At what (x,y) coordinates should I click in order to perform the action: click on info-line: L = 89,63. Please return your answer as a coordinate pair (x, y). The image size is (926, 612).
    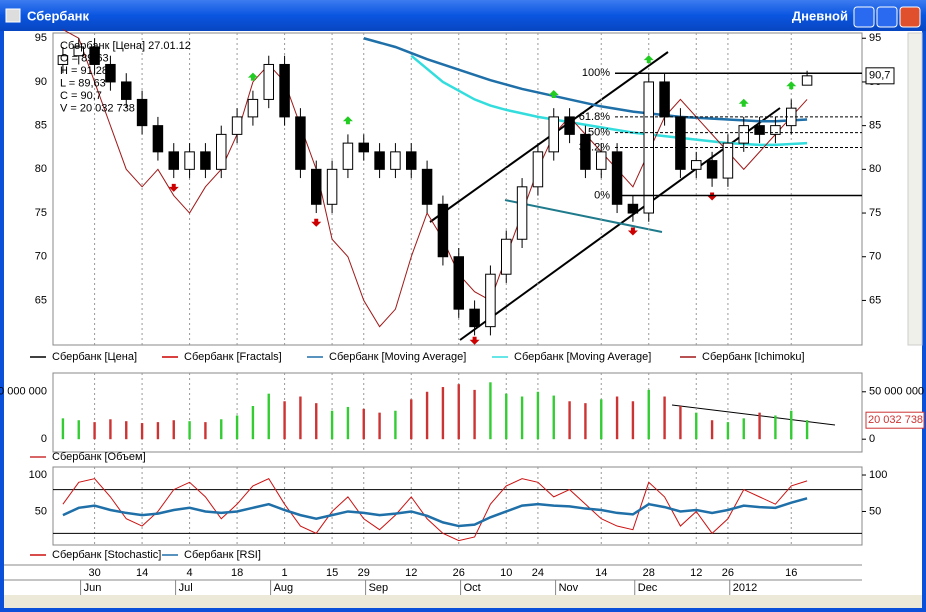
    Looking at the image, I should click on (83, 83).